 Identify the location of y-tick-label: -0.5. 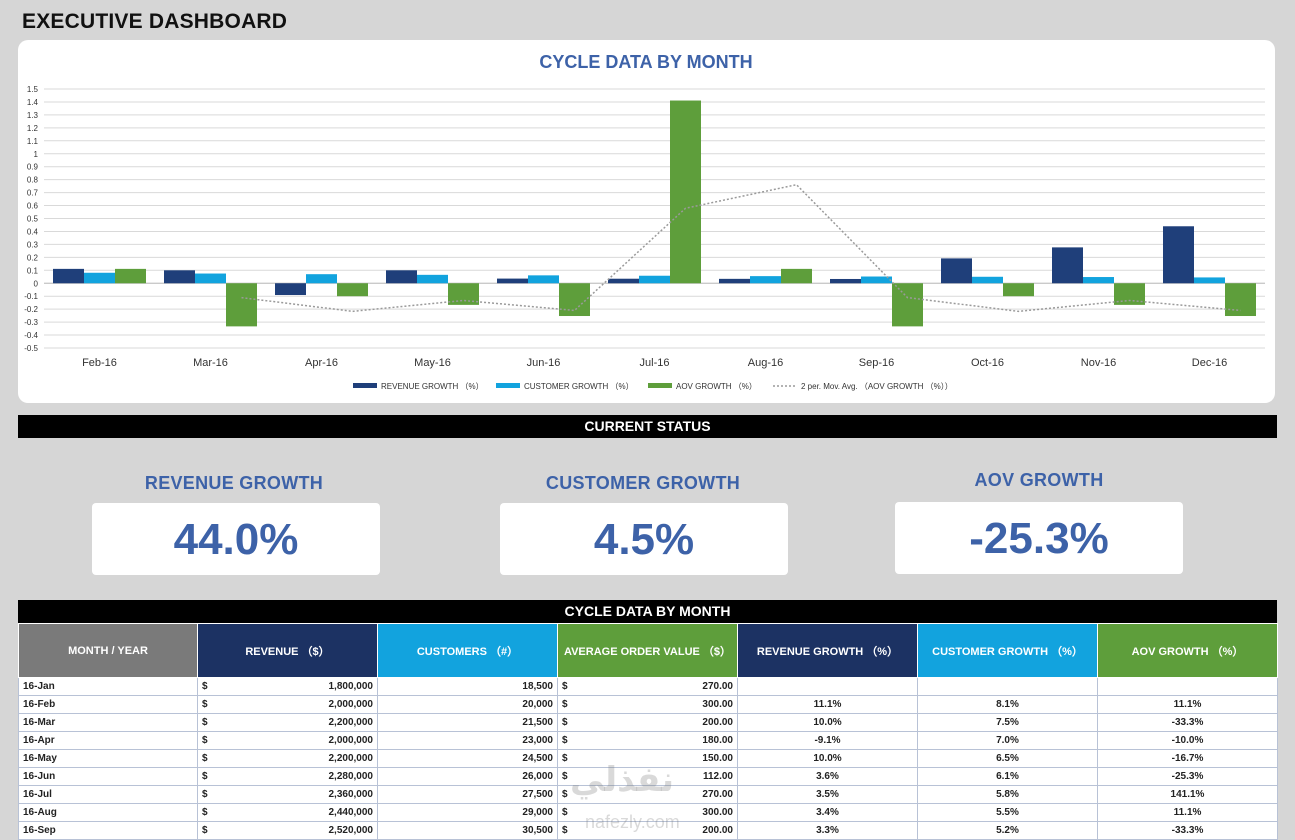
(31, 348).